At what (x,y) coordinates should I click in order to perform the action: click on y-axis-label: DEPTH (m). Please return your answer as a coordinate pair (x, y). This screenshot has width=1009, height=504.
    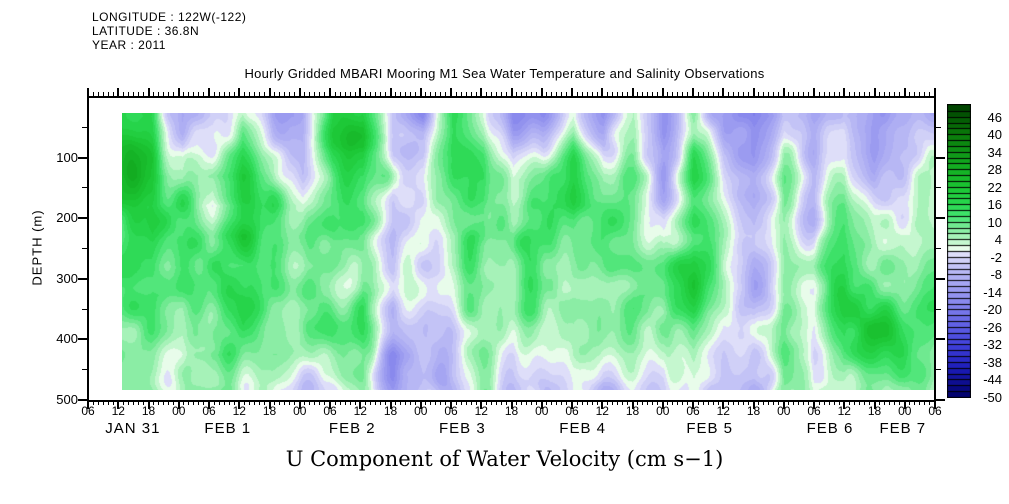
    Looking at the image, I should click on (37, 247).